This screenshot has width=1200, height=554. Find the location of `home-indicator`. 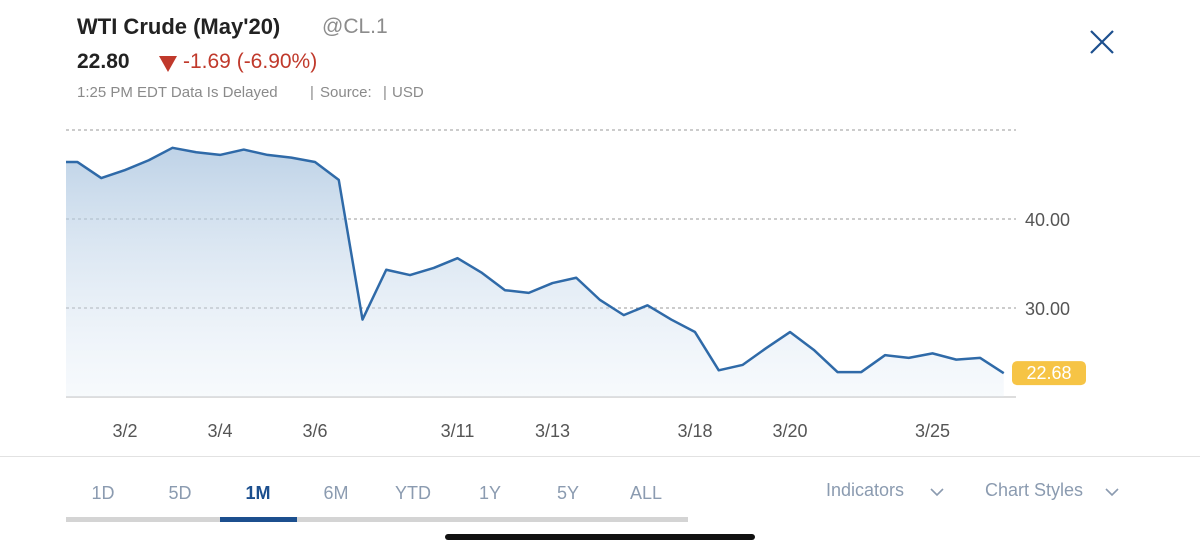

home-indicator is located at coordinates (600, 537).